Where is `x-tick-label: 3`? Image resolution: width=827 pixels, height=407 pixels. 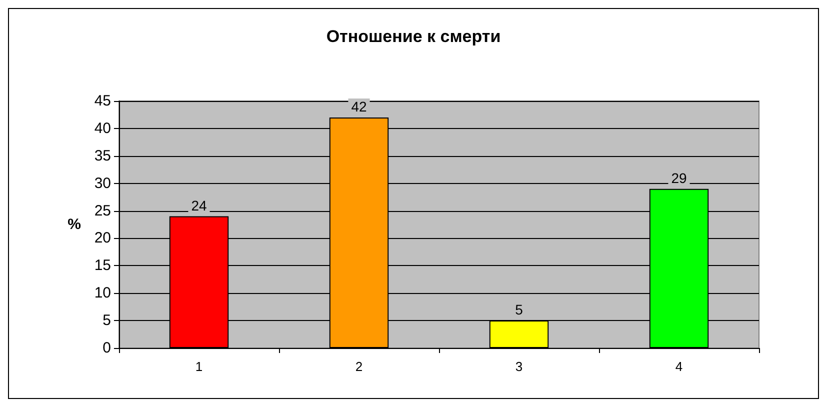 x-tick-label: 3 is located at coordinates (519, 366).